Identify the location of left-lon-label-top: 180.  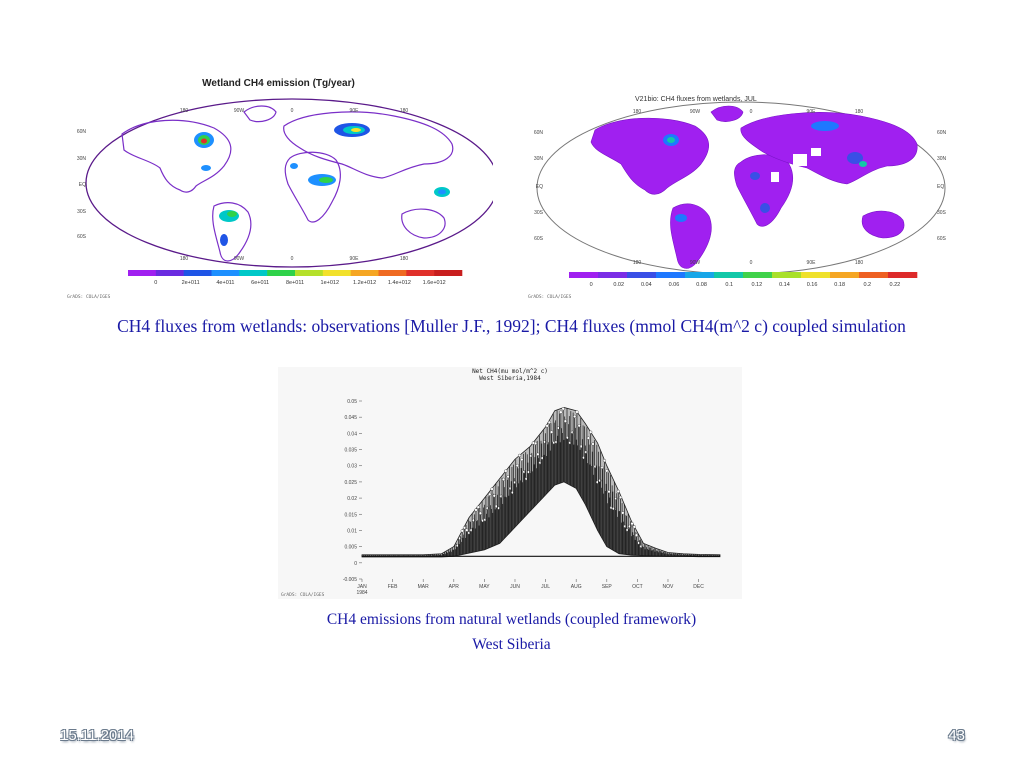
(184, 111).